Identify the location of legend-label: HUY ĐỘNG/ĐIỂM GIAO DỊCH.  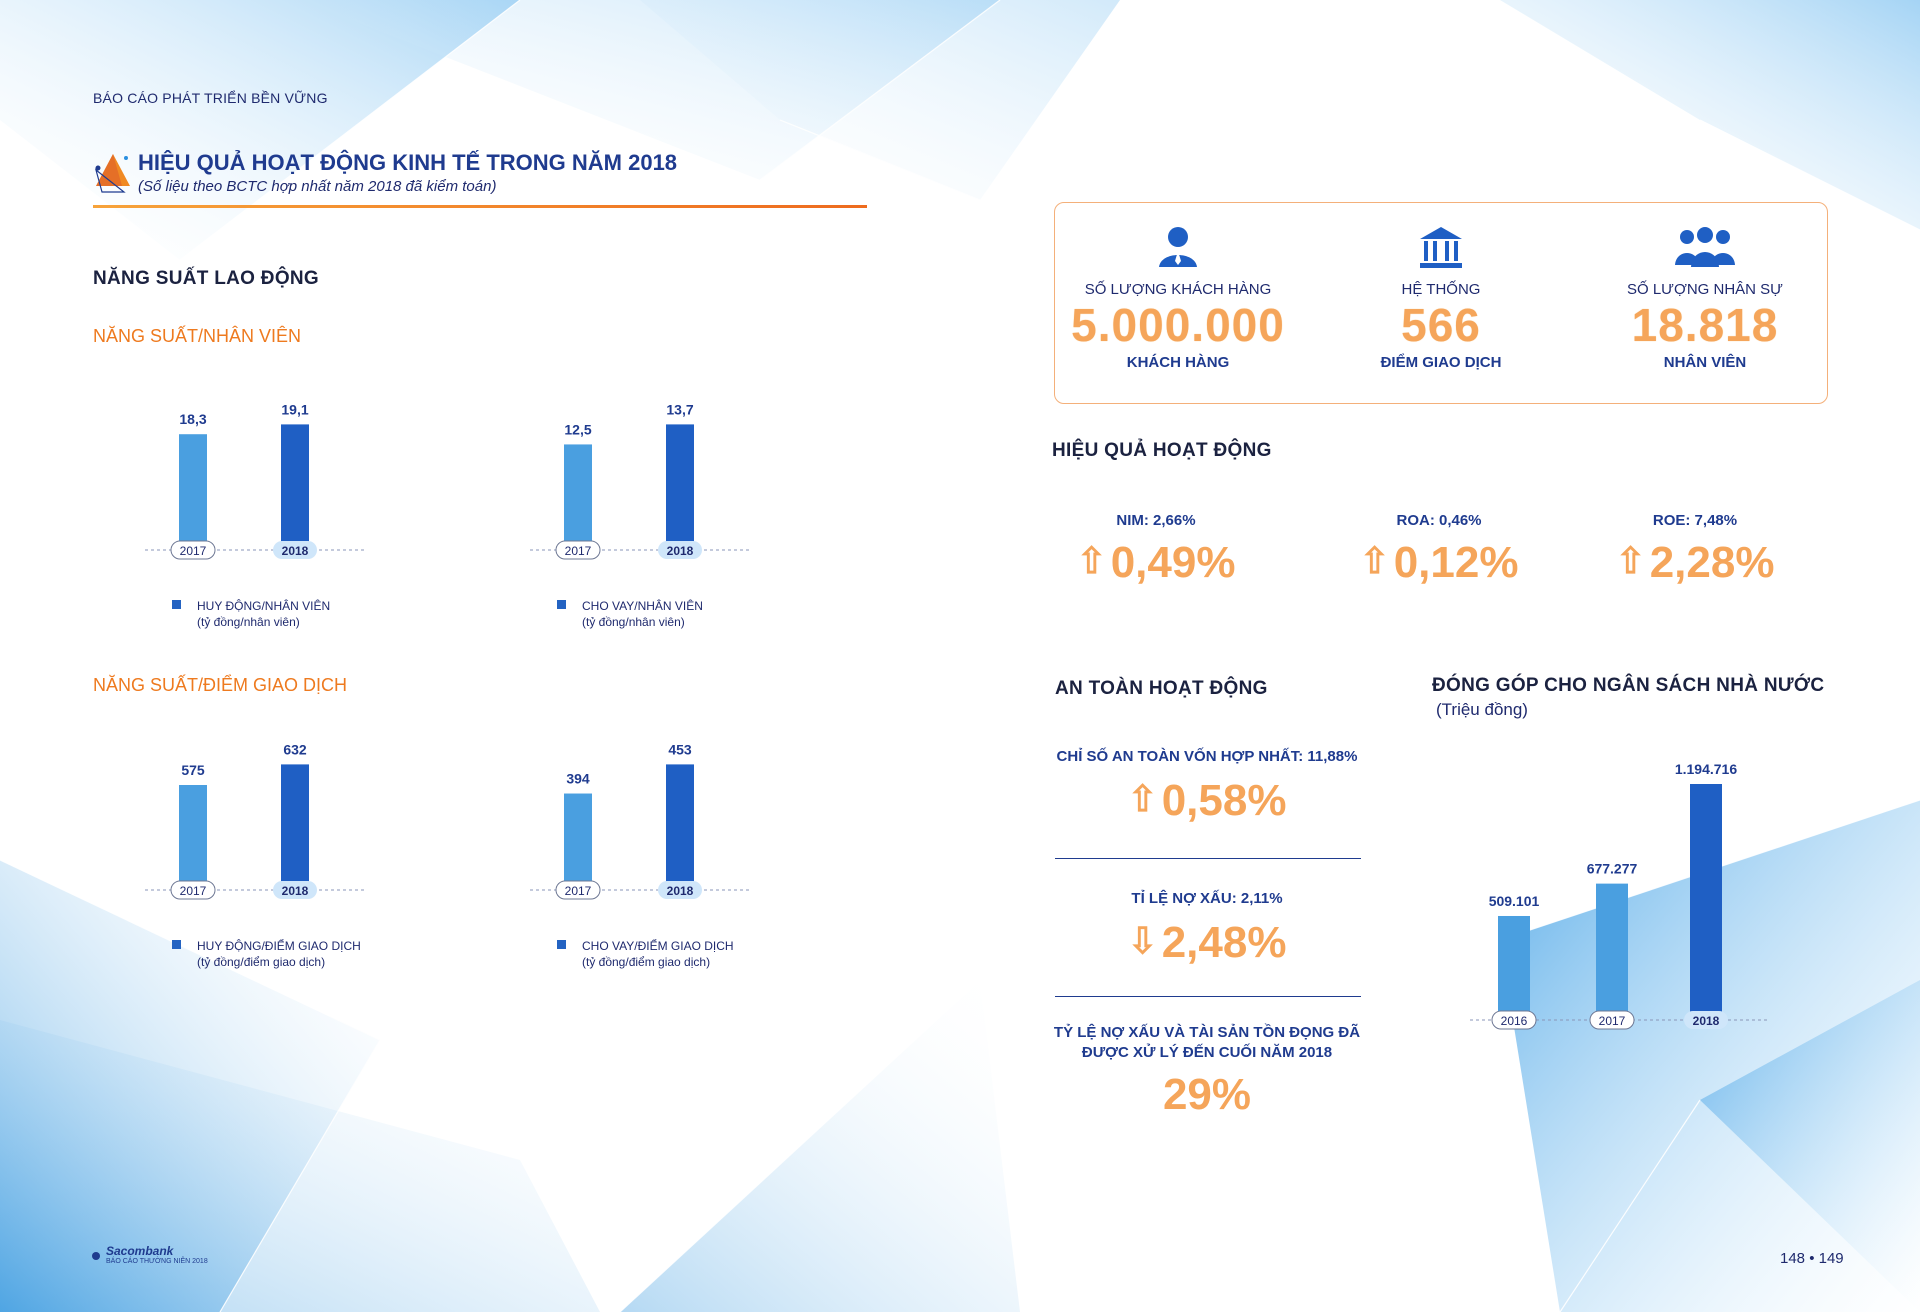
(279, 946).